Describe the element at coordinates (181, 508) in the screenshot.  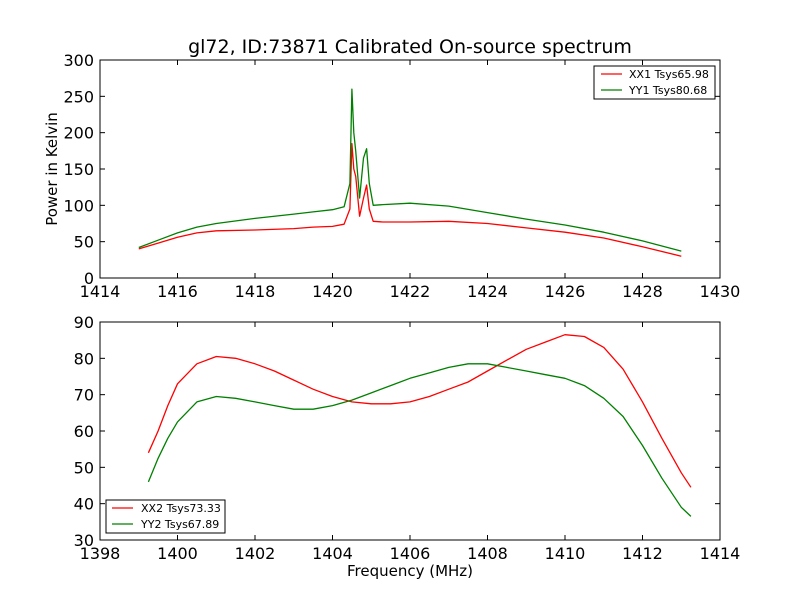
I see `bottom-legend-label-xx2: XX2 Tsys73.33` at that location.